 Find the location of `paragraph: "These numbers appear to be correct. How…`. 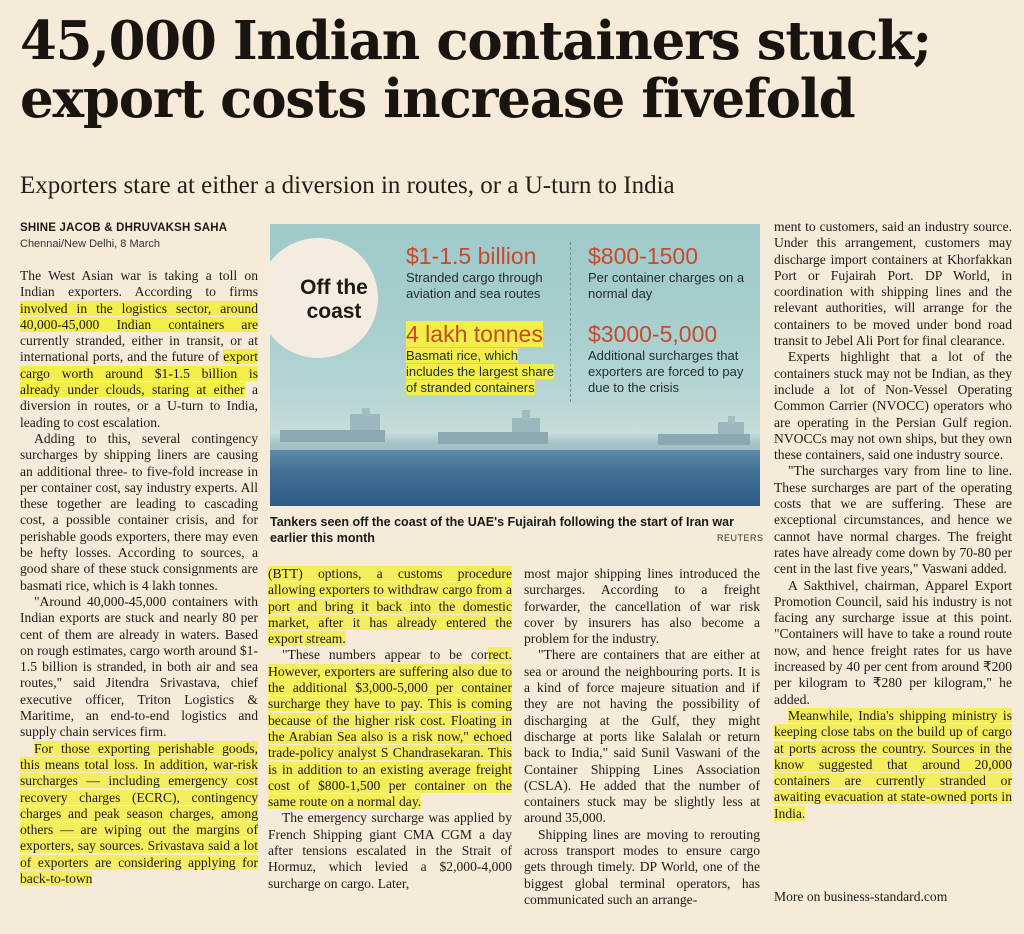

paragraph: "These numbers appear to be correct. How… is located at coordinates (390, 728).